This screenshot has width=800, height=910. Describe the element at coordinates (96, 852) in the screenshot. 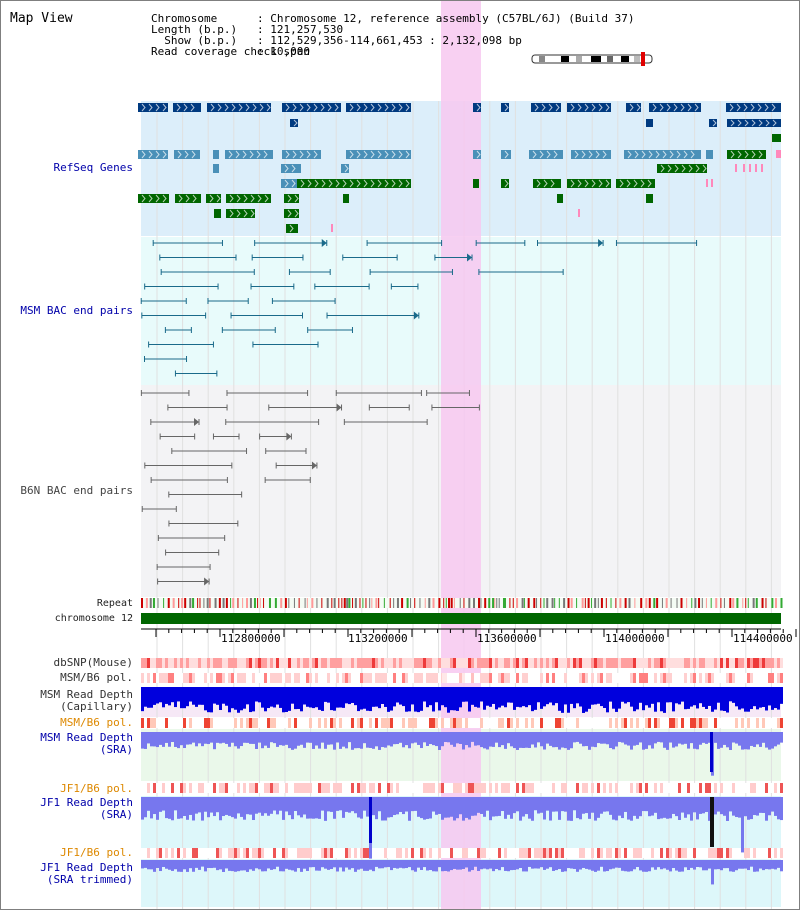

I see `track-label-jf1-pol-2: JF1/B6 pol.` at that location.